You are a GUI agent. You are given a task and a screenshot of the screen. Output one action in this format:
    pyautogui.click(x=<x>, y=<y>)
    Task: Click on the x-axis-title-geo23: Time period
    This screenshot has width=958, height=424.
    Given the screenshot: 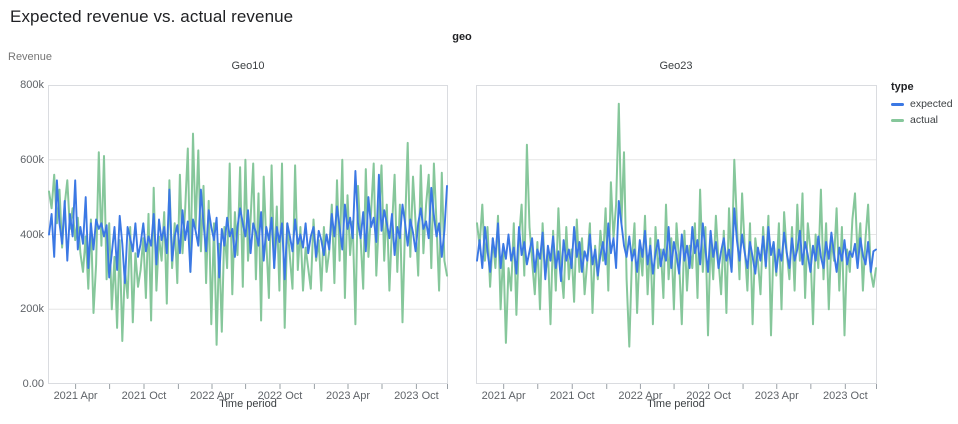 What is the action you would take?
    pyautogui.click(x=676, y=404)
    